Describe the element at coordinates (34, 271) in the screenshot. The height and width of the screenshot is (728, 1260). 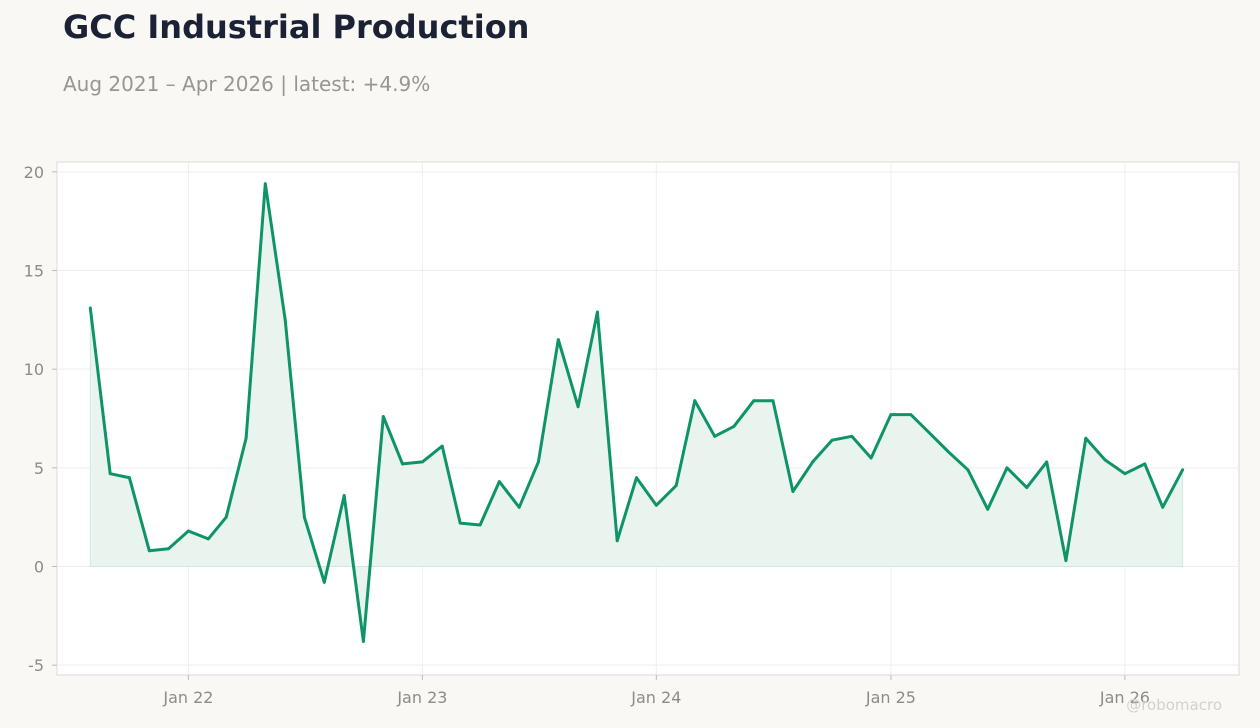
I see `y-tick-label: 15` at that location.